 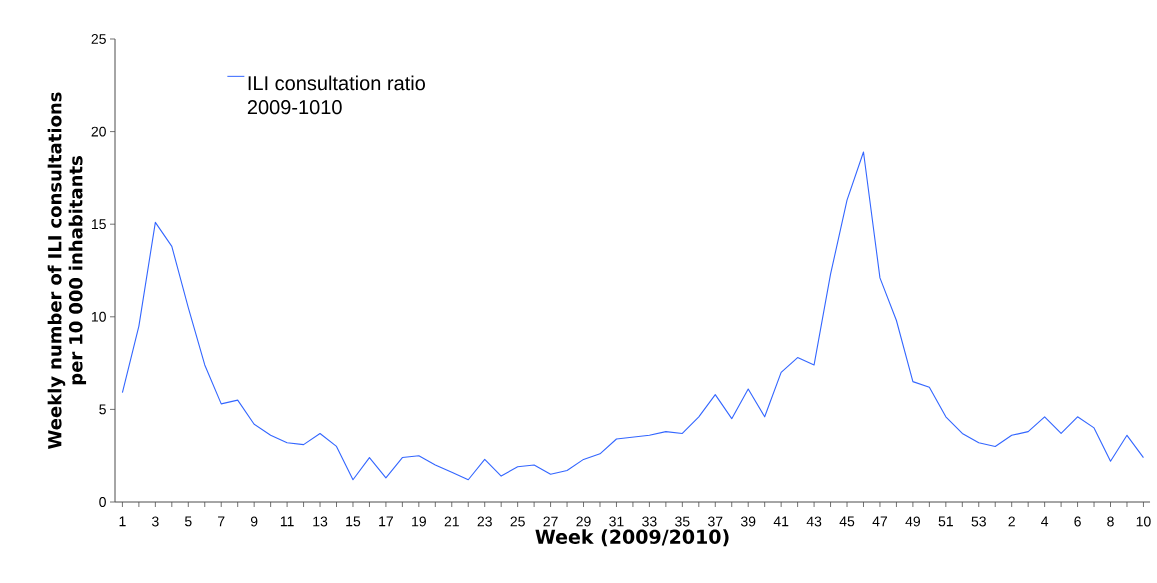 I want to click on x-tick-label: 8, so click(x=1110, y=521).